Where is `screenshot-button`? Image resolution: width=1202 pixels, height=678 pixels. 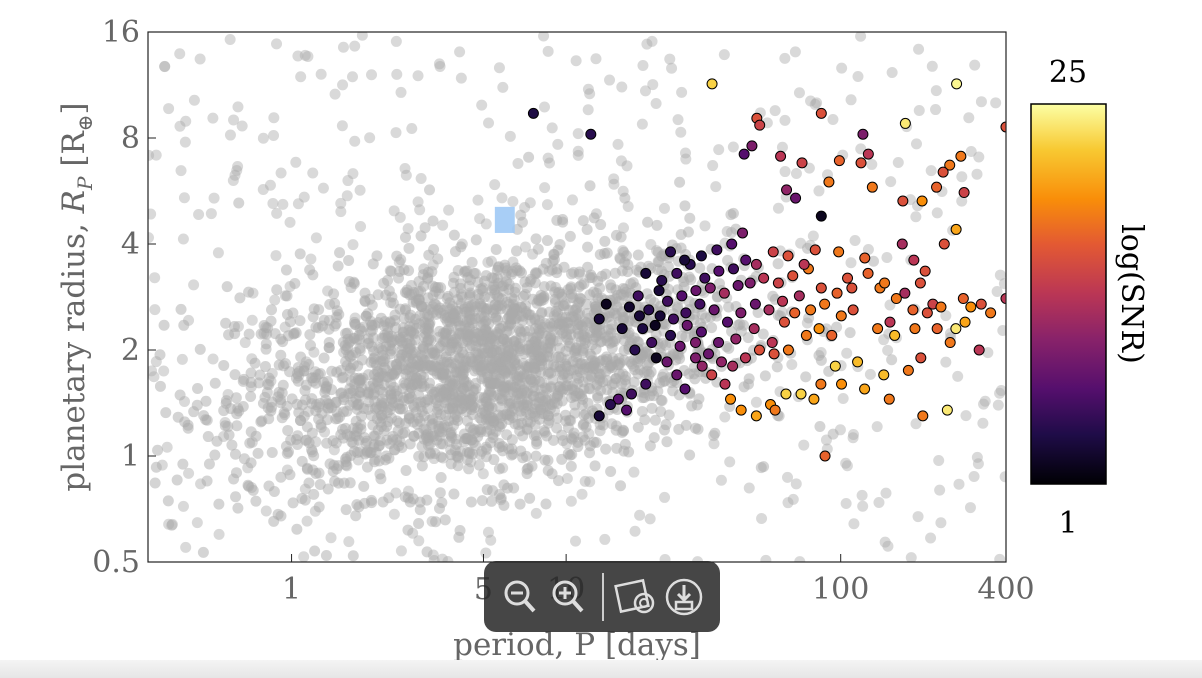
screenshot-button is located at coordinates (636, 597).